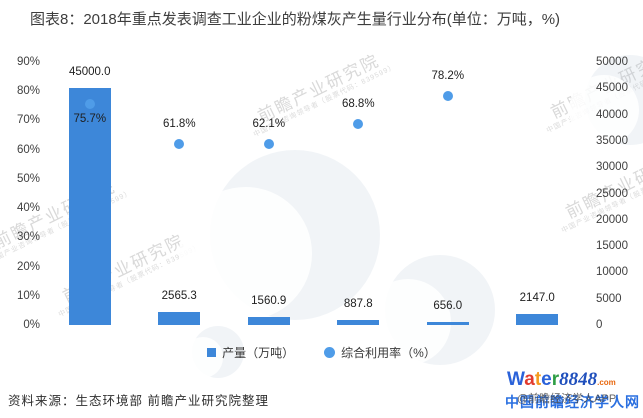 The image size is (643, 418). I want to click on app-watermark-text: @前瞻经济学人APP, so click(567, 399).